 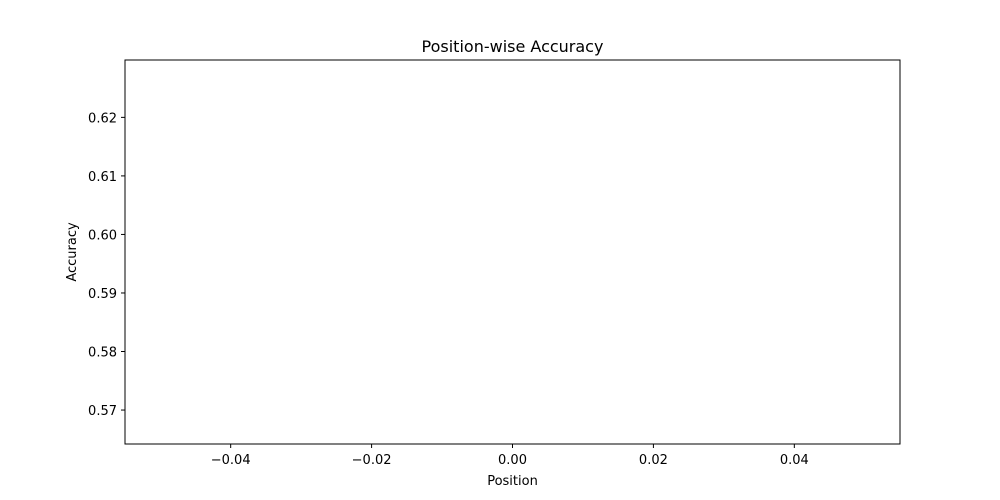 What do you see at coordinates (102, 177) in the screenshot?
I see `y-tick-label: 0.61` at bounding box center [102, 177].